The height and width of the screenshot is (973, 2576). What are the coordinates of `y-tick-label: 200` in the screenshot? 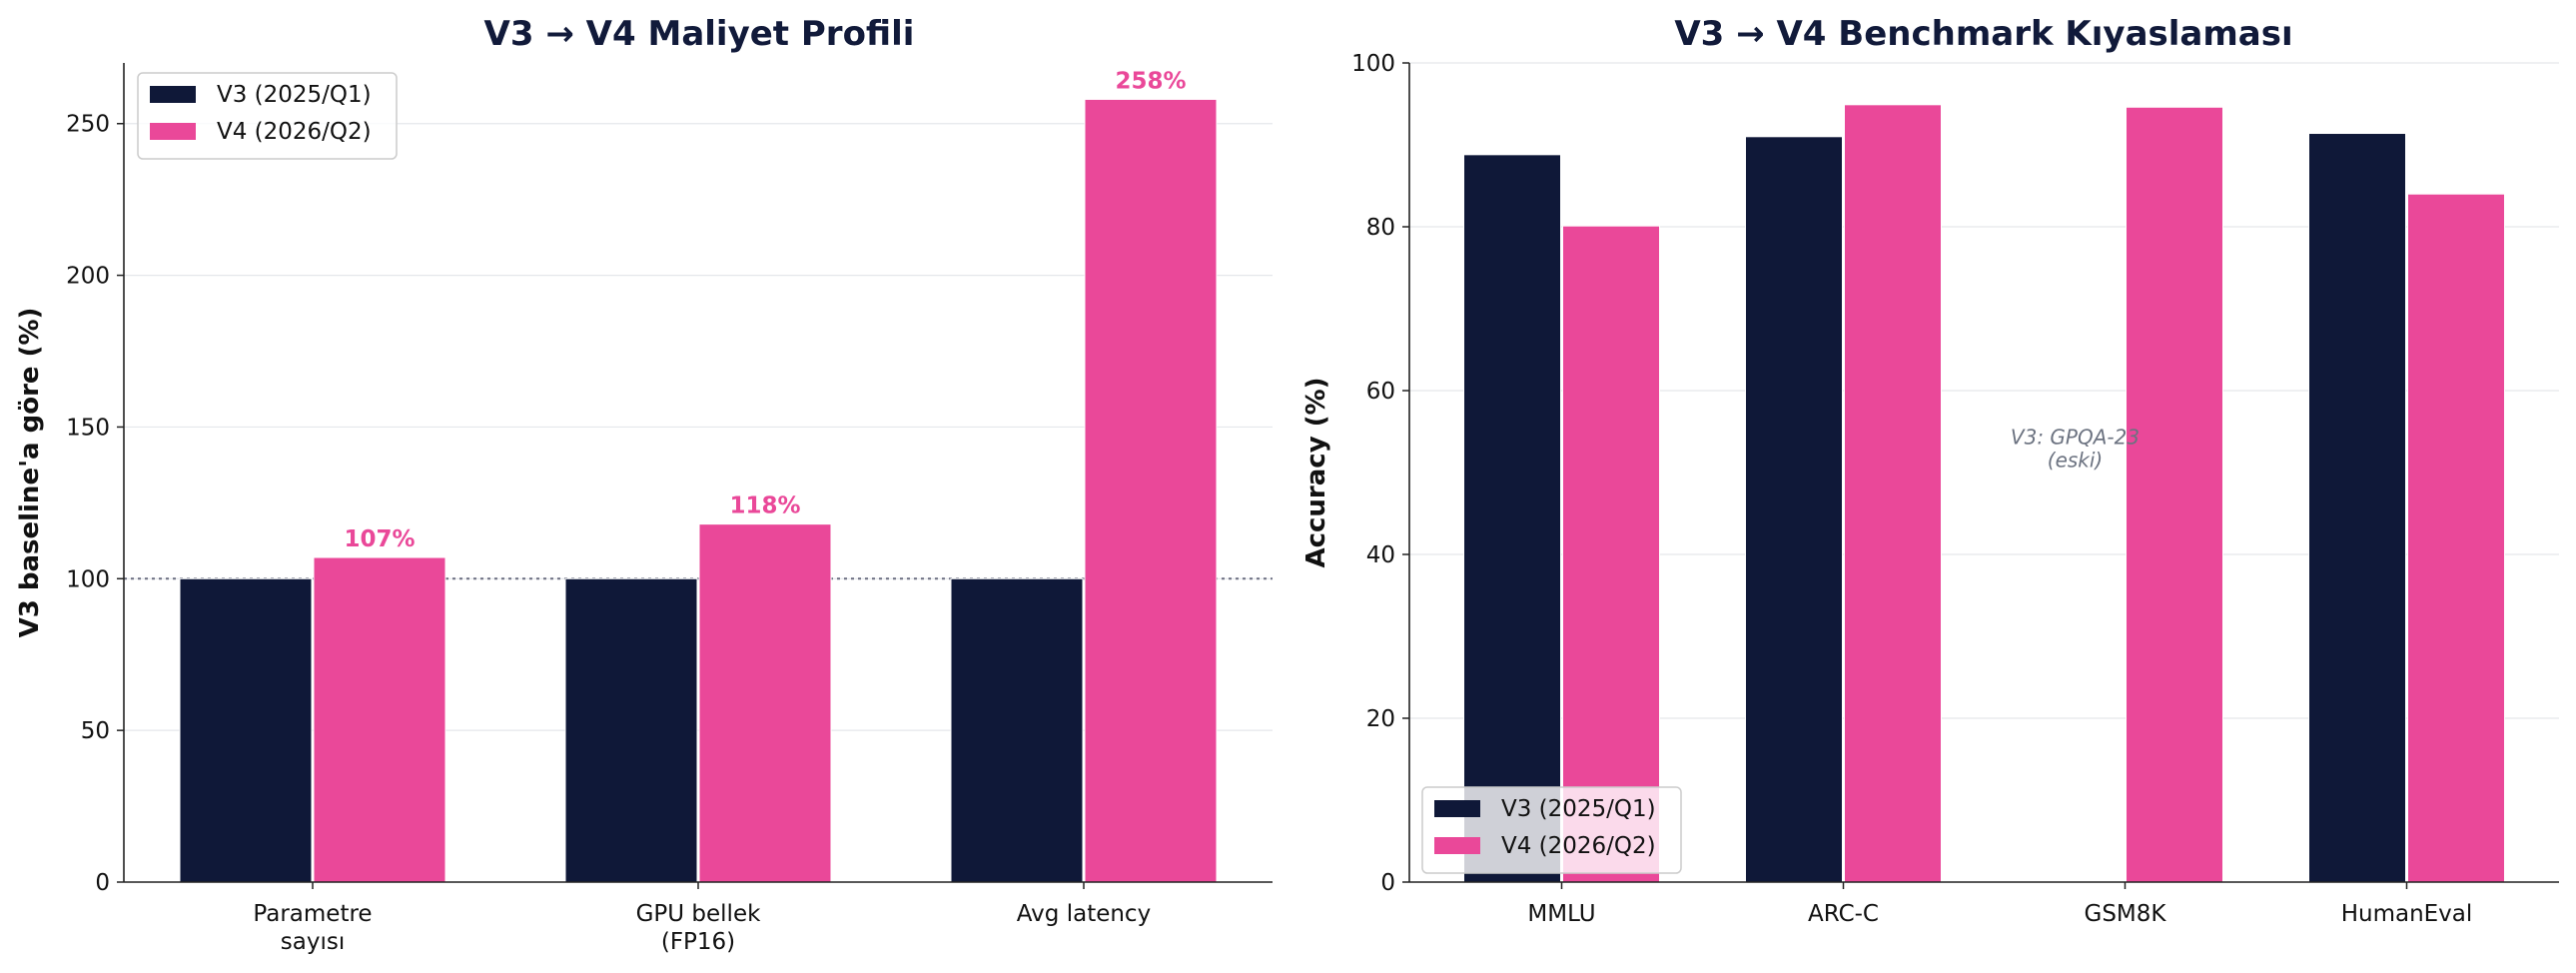 It's located at (88, 277).